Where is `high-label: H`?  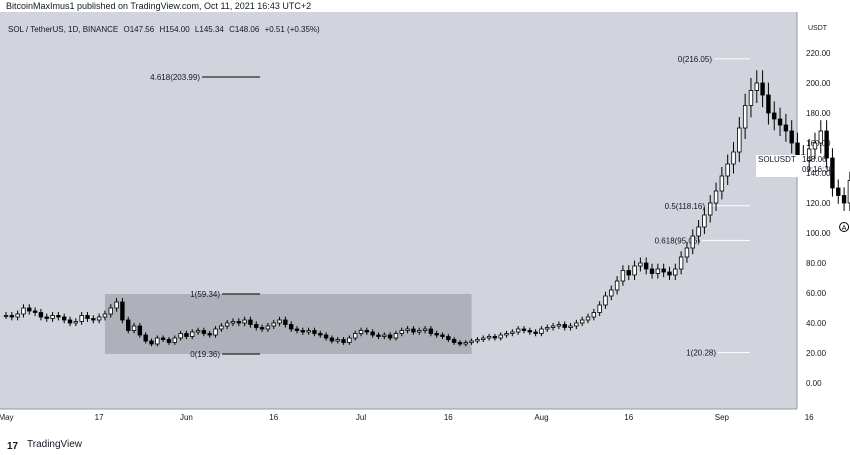 high-label: H is located at coordinates (162, 29).